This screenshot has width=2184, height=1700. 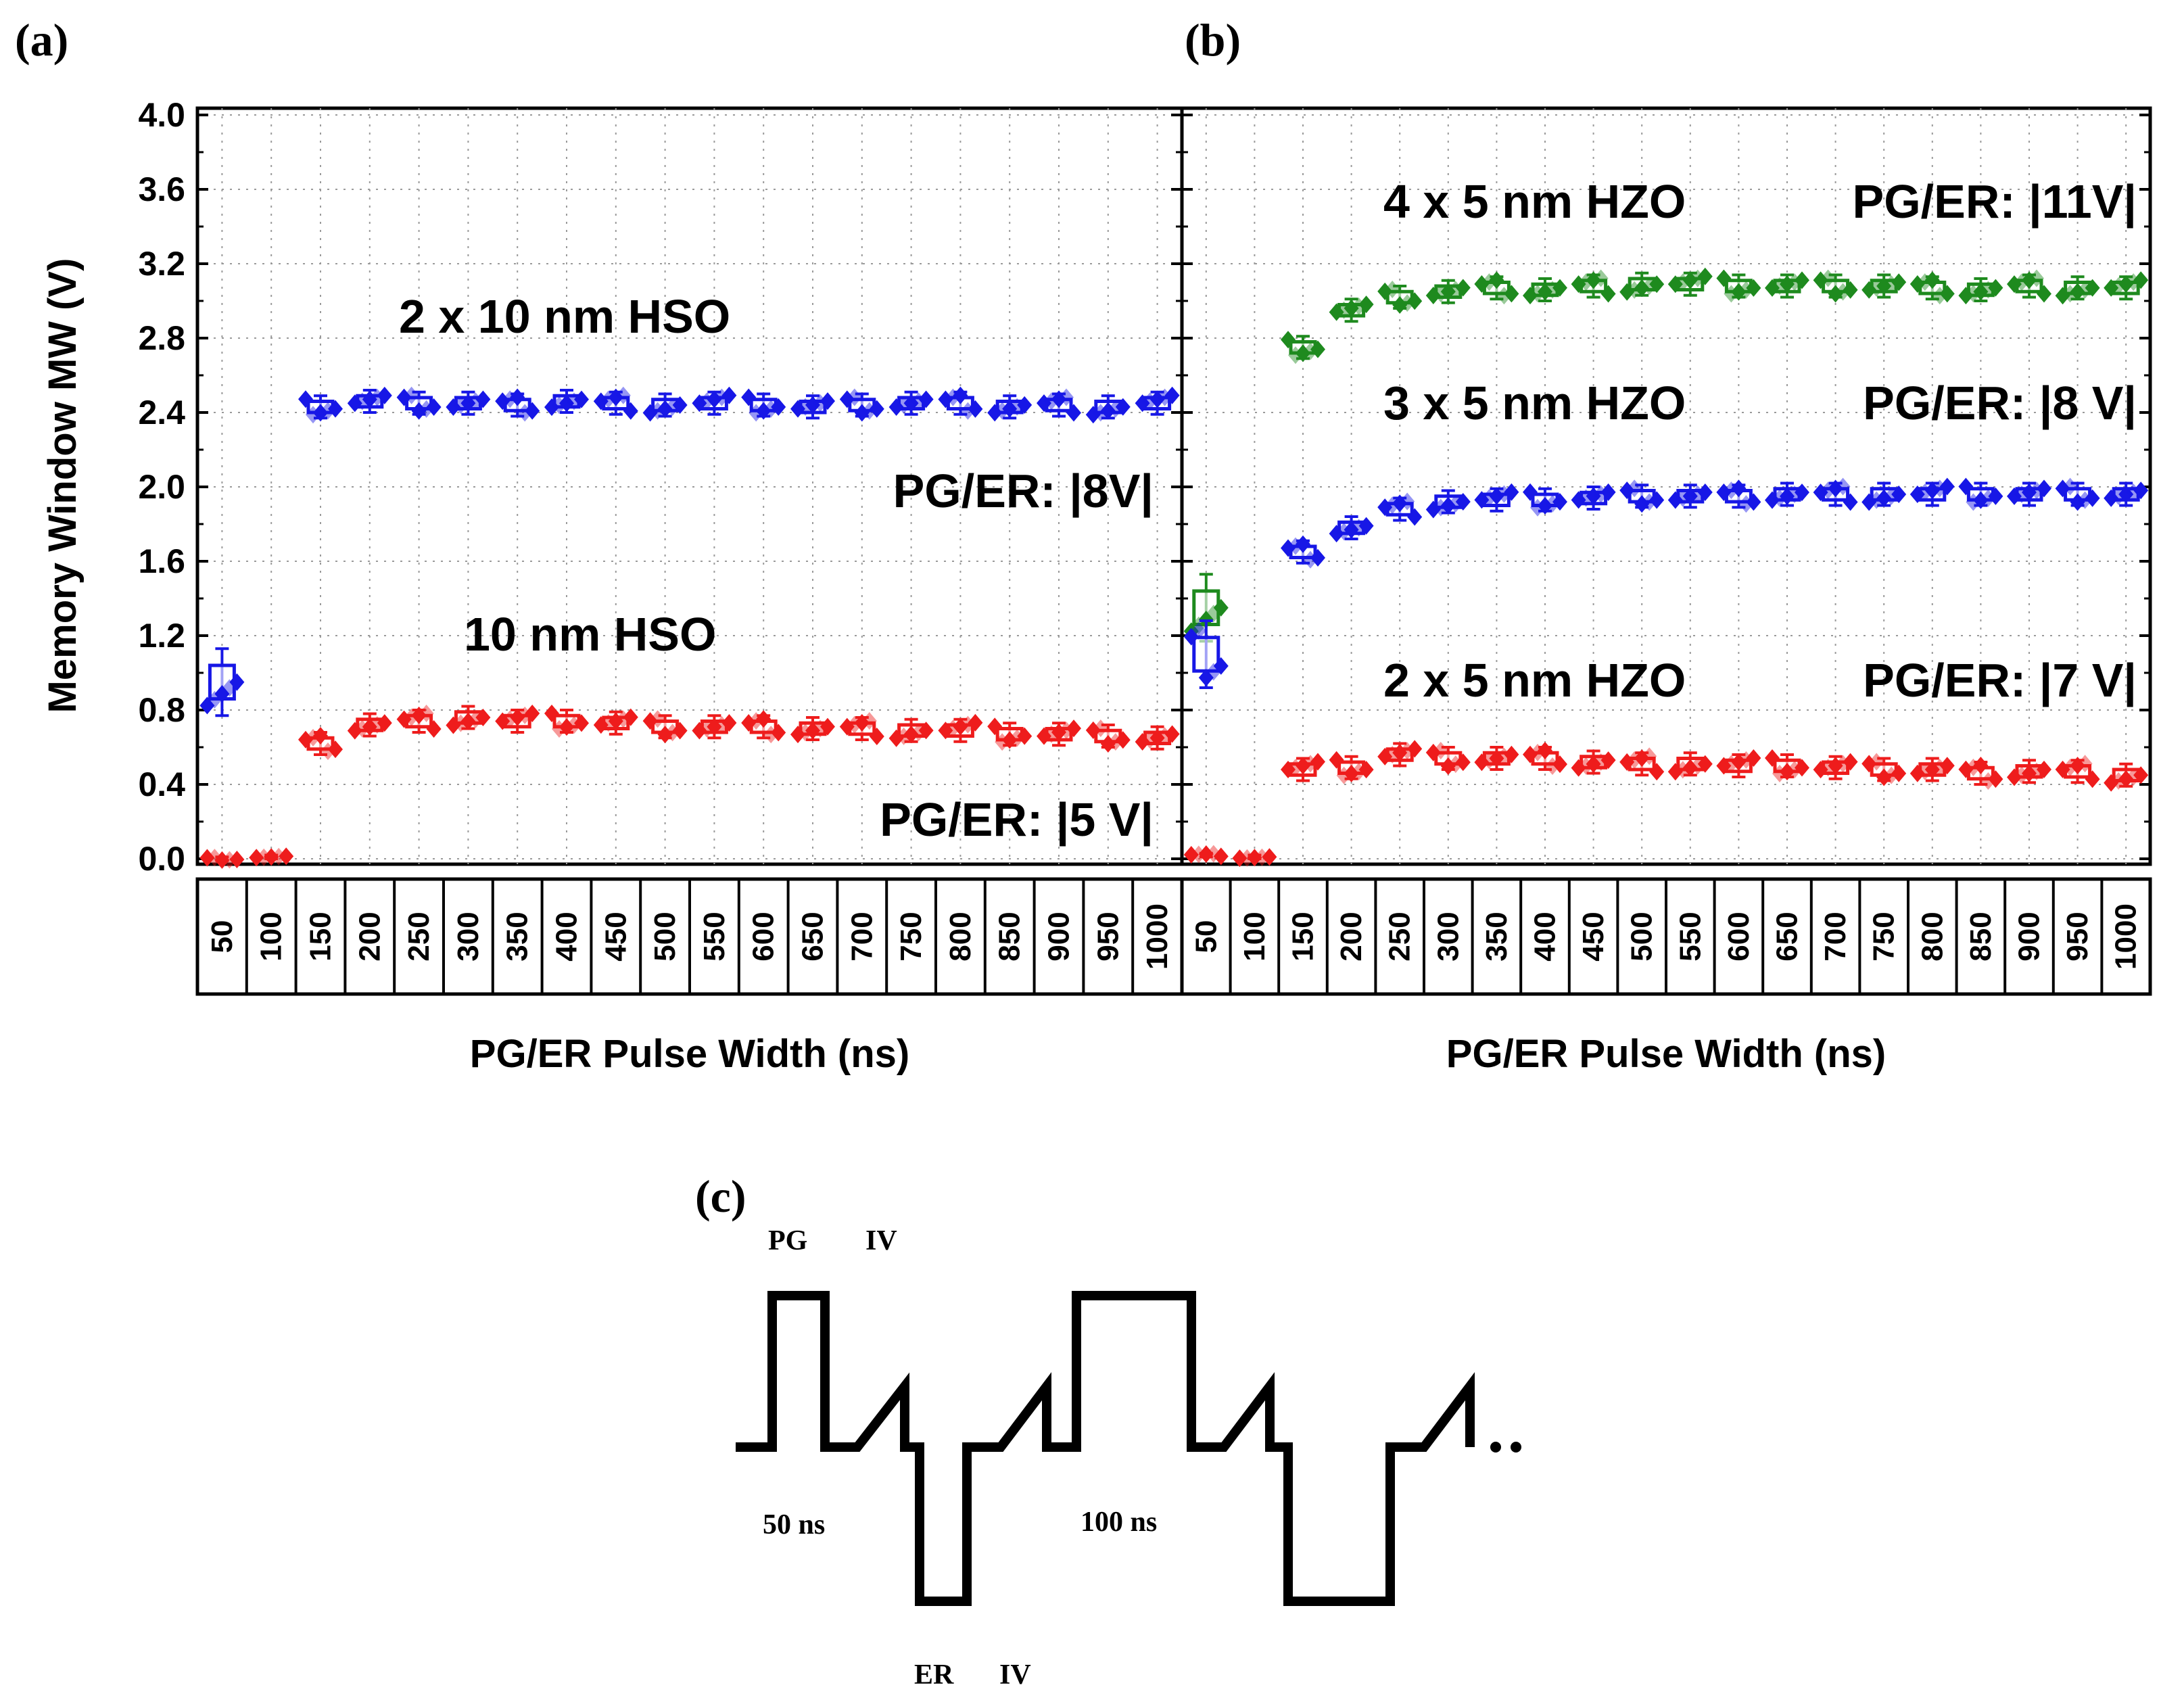 What do you see at coordinates (1534, 202) in the screenshot?
I see `annotation-4x5-hzo: 4 x 5 nm HZO` at bounding box center [1534, 202].